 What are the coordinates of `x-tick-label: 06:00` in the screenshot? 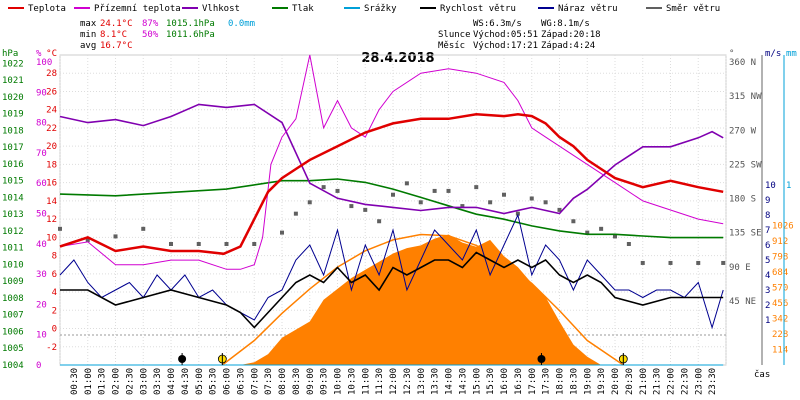 It's located at (228, 381).